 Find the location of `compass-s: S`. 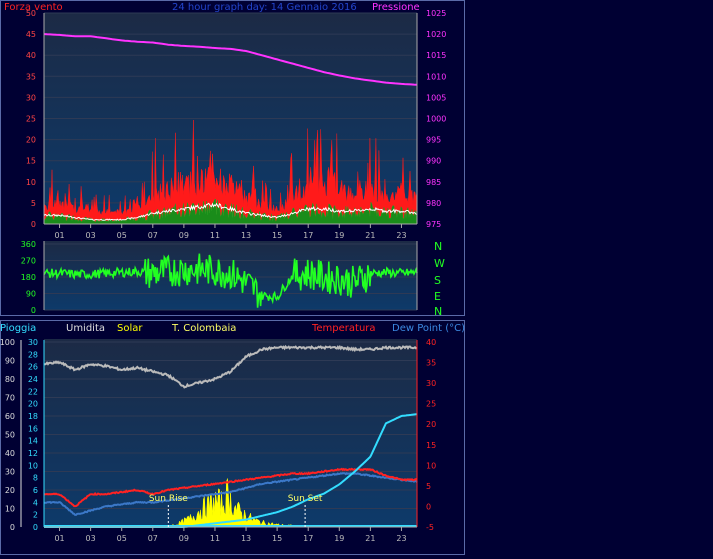

compass-s: S is located at coordinates (437, 280).